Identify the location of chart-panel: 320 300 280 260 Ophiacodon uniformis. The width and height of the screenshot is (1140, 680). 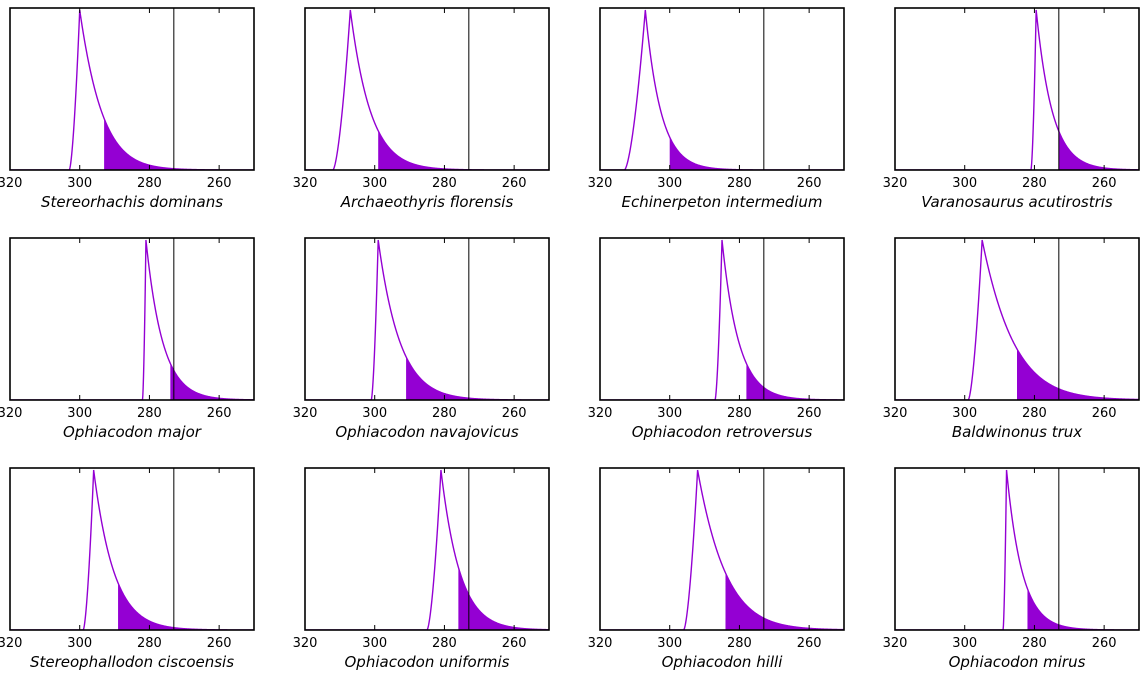
(421, 569).